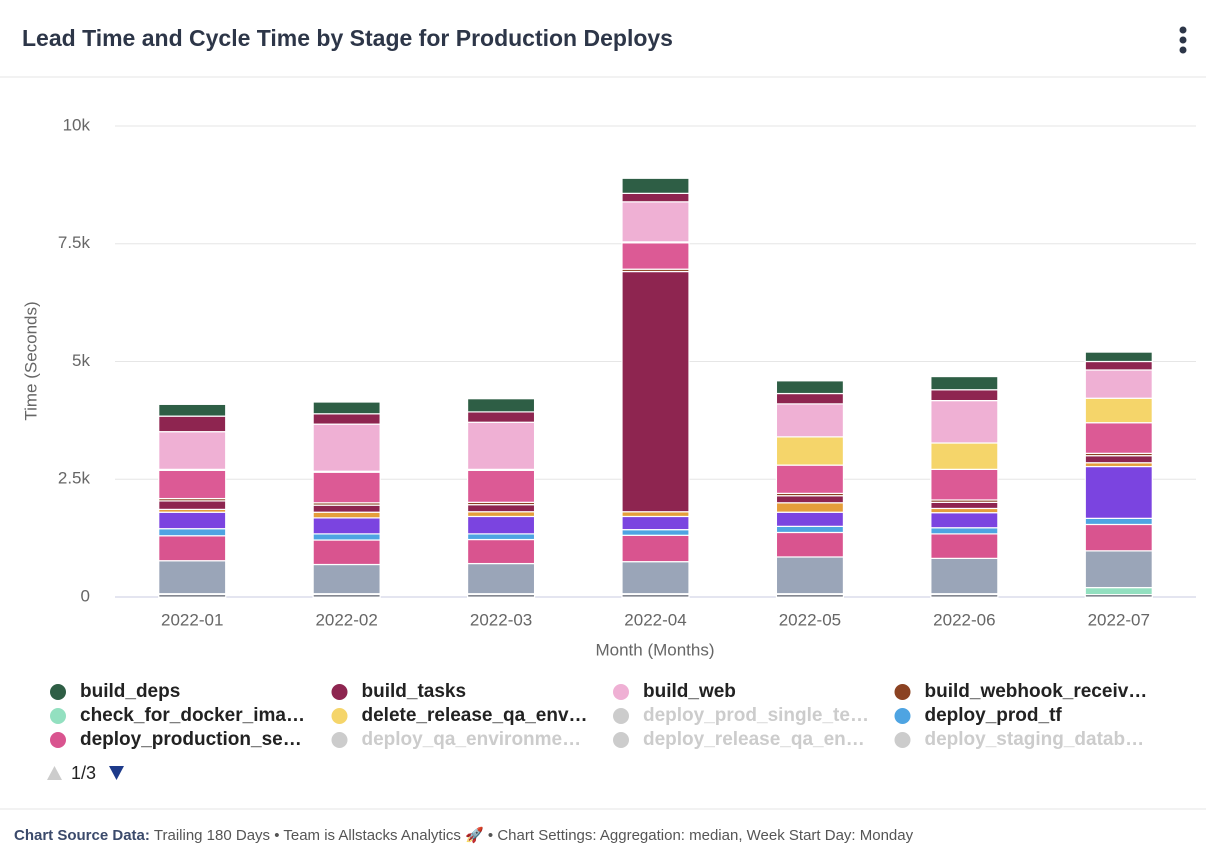 The width and height of the screenshot is (1206, 865). I want to click on y-tick-label: 0, so click(85, 595).